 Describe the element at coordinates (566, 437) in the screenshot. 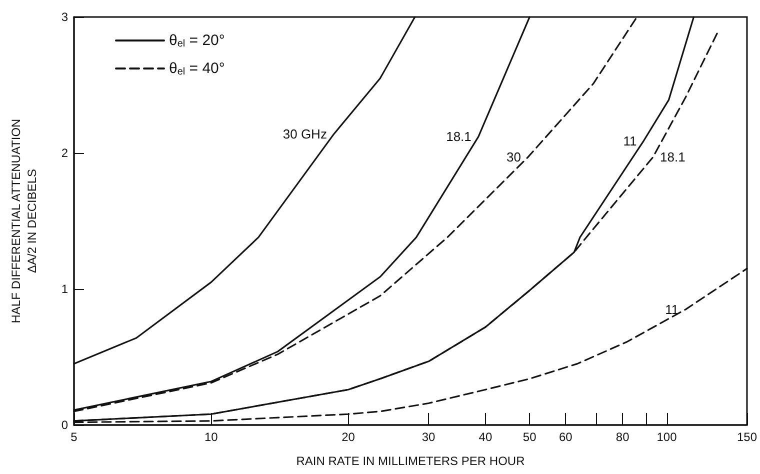

I see `x-tick-label: 60` at that location.